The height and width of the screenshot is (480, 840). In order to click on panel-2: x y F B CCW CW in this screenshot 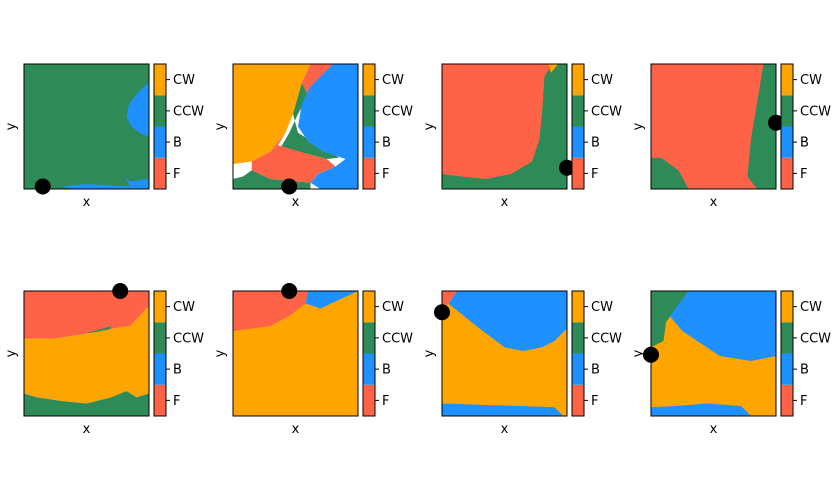, I will do `click(313, 136)`.